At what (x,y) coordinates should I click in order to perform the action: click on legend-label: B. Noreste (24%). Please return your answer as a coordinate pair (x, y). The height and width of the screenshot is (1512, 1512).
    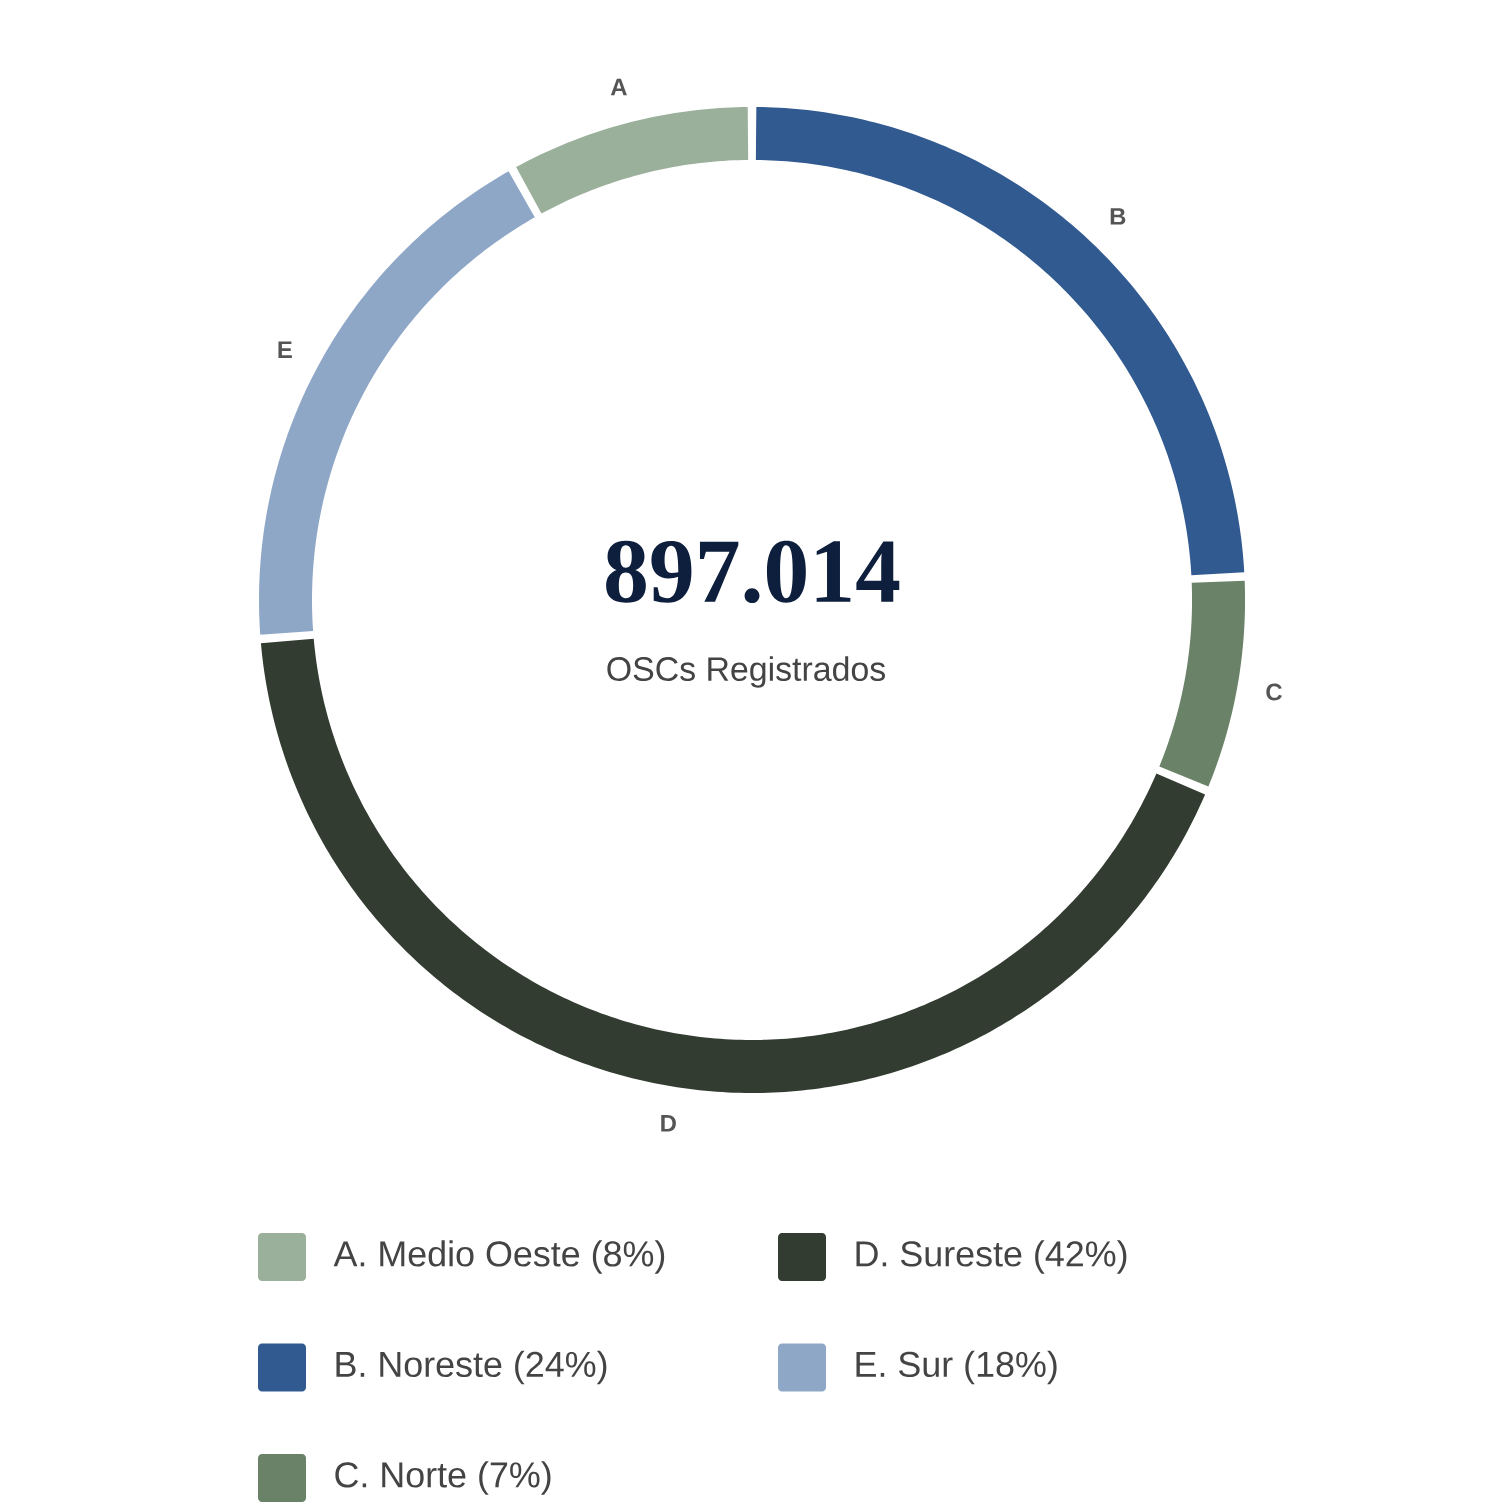
    Looking at the image, I should click on (471, 1367).